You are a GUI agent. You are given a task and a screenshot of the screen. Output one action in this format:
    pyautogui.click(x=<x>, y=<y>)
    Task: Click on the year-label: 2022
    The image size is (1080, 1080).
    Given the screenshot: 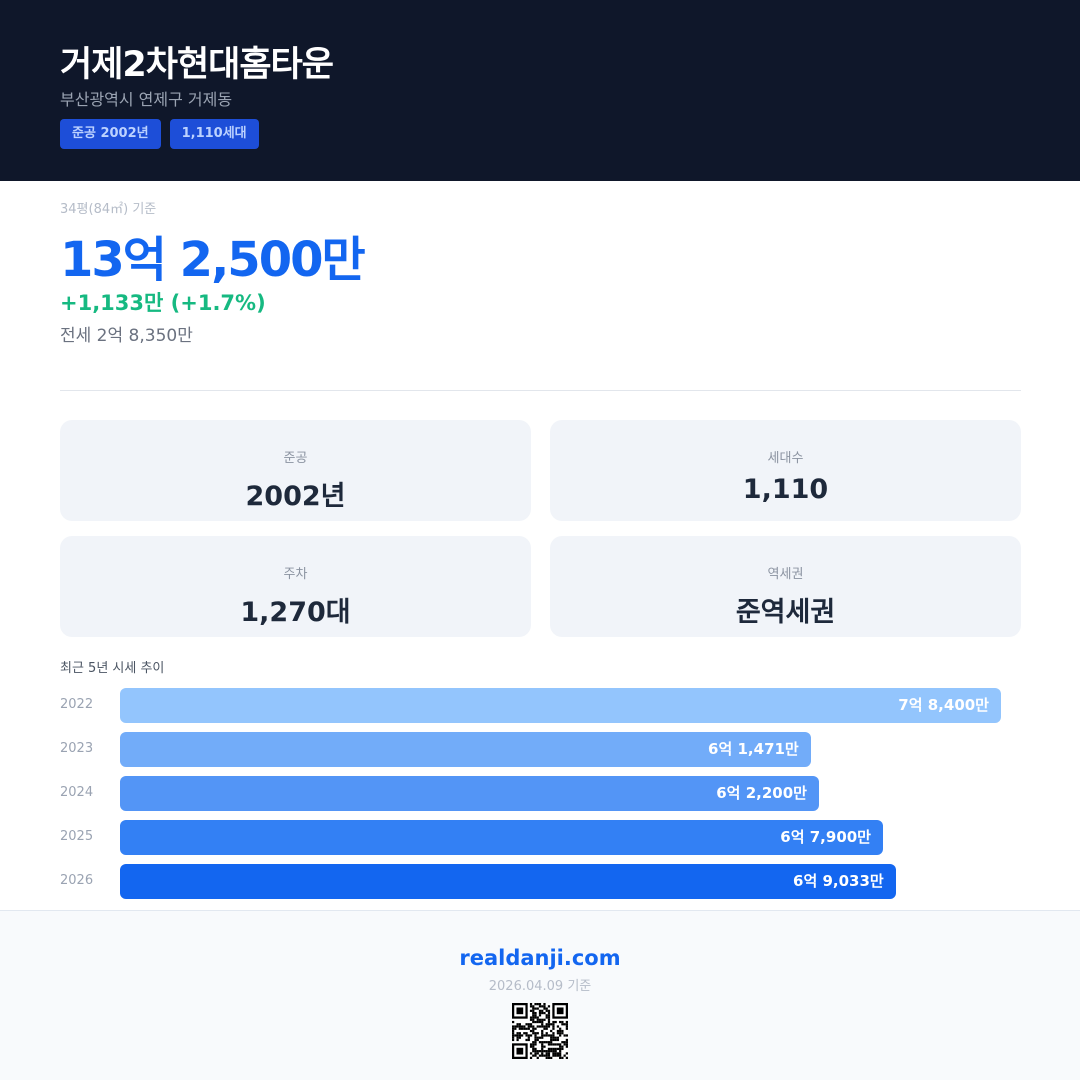 What is the action you would take?
    pyautogui.click(x=77, y=704)
    